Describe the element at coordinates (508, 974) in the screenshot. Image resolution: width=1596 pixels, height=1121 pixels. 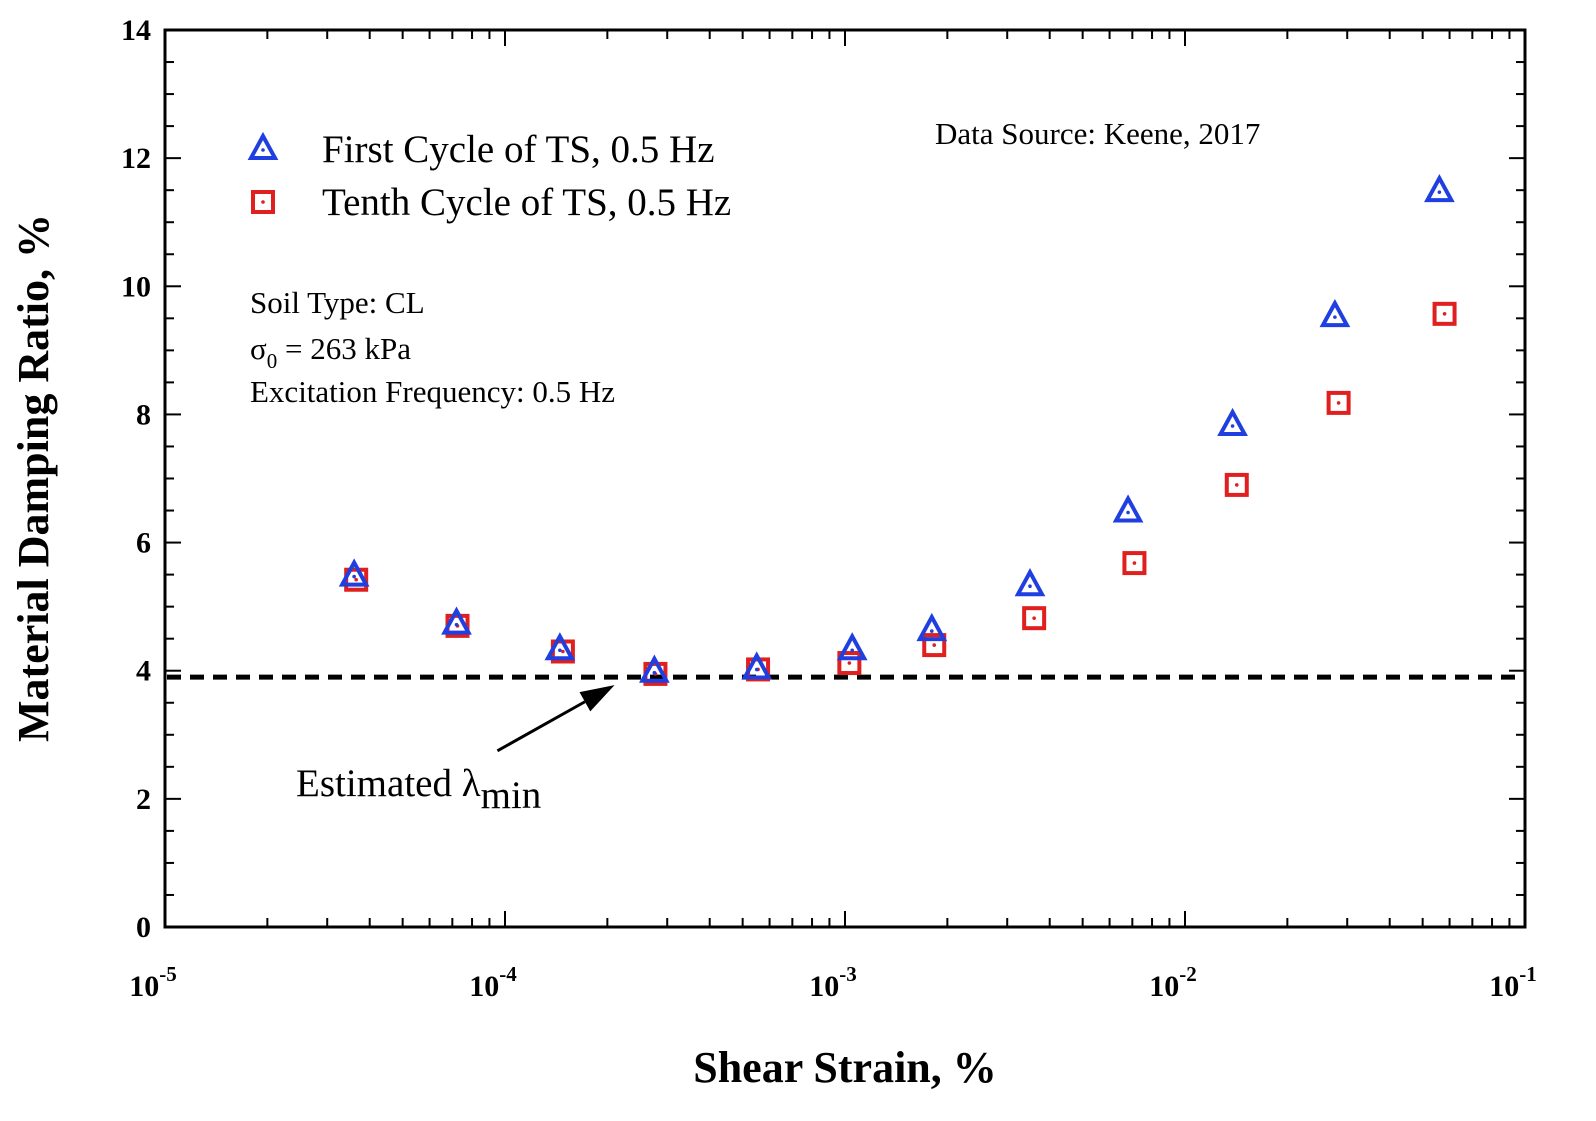
I see `x-tick-exponent: -4` at that location.